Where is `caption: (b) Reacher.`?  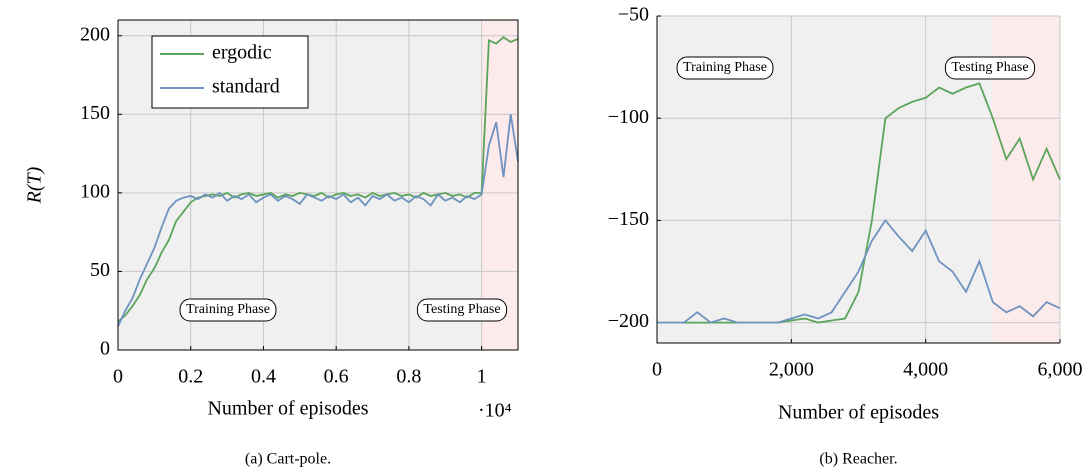
caption: (b) Reacher. is located at coordinates (858, 459).